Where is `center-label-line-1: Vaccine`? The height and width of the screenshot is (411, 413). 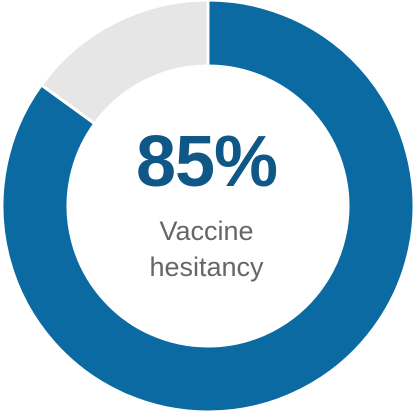
center-label-line-1: Vaccine is located at coordinates (206, 231).